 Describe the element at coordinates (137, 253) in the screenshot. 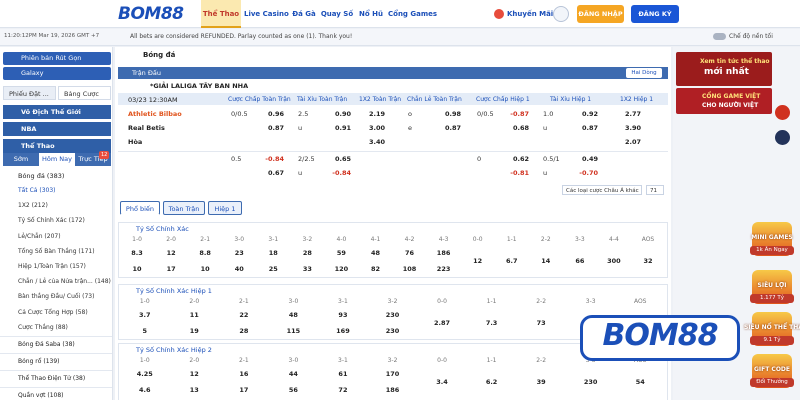

I see `score-odds: 8.3` at that location.